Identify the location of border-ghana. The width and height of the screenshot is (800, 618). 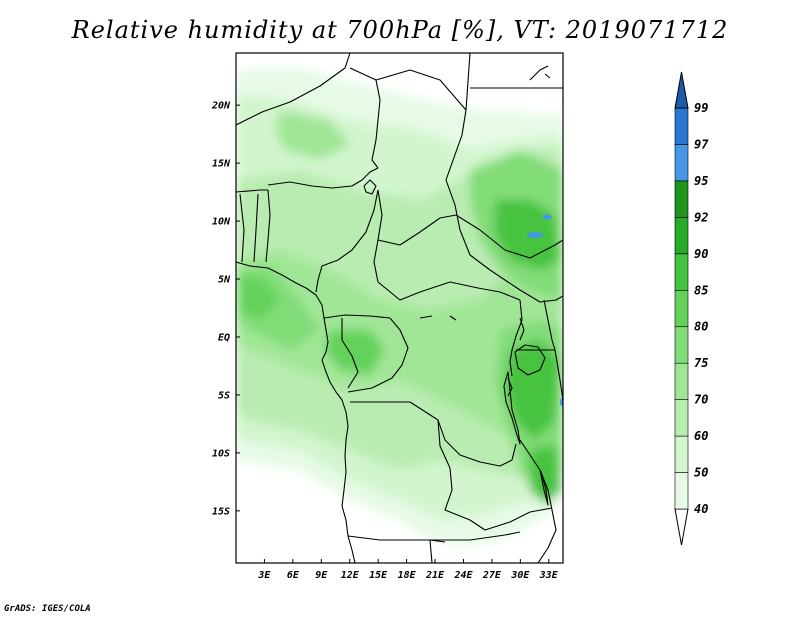
(242, 228).